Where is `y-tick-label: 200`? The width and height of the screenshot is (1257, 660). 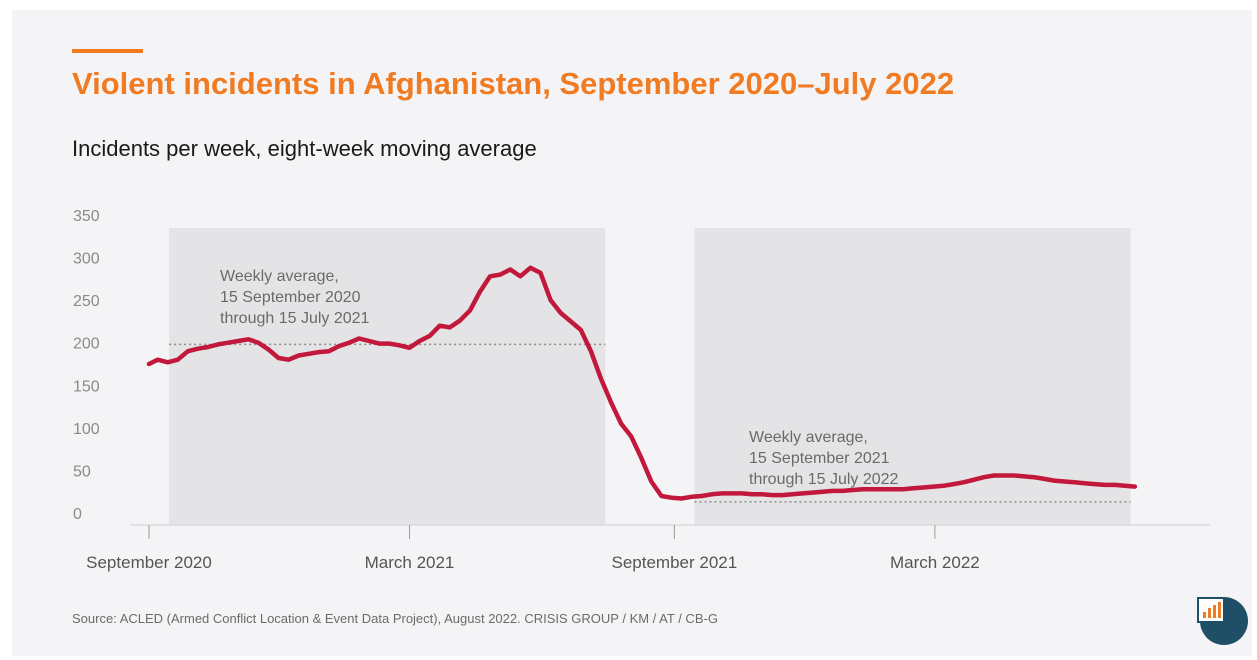
y-tick-label: 200 is located at coordinates (86, 344).